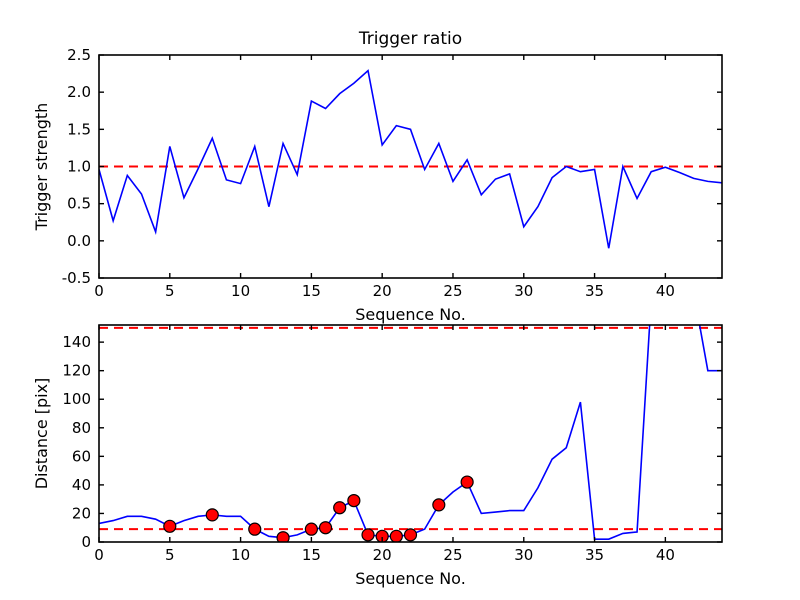 The width and height of the screenshot is (800, 600). Describe the element at coordinates (86, 542) in the screenshot. I see `y-tick-label: 0` at that location.